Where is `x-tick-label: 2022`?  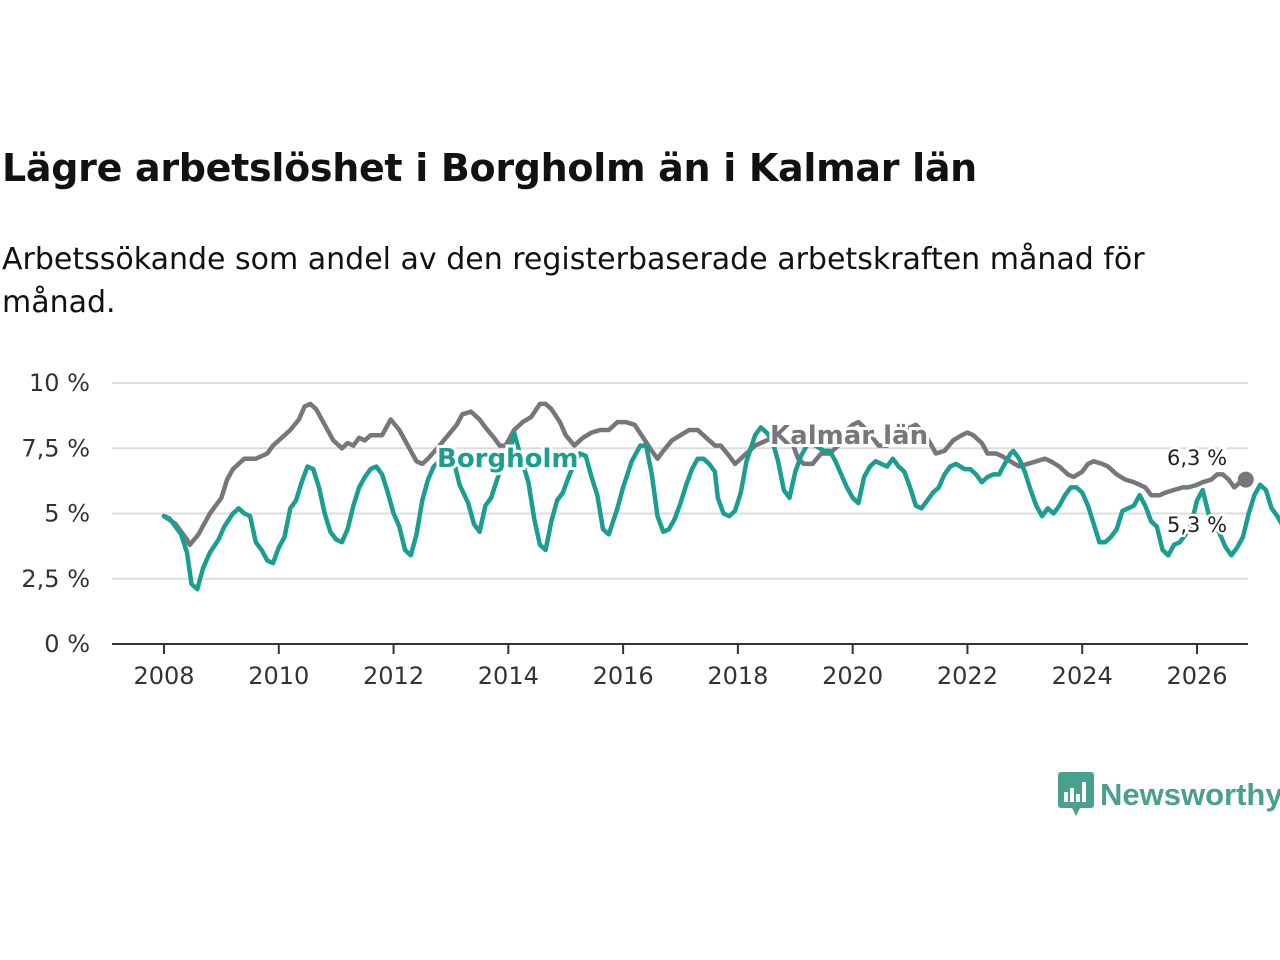 x-tick-label: 2022 is located at coordinates (967, 676).